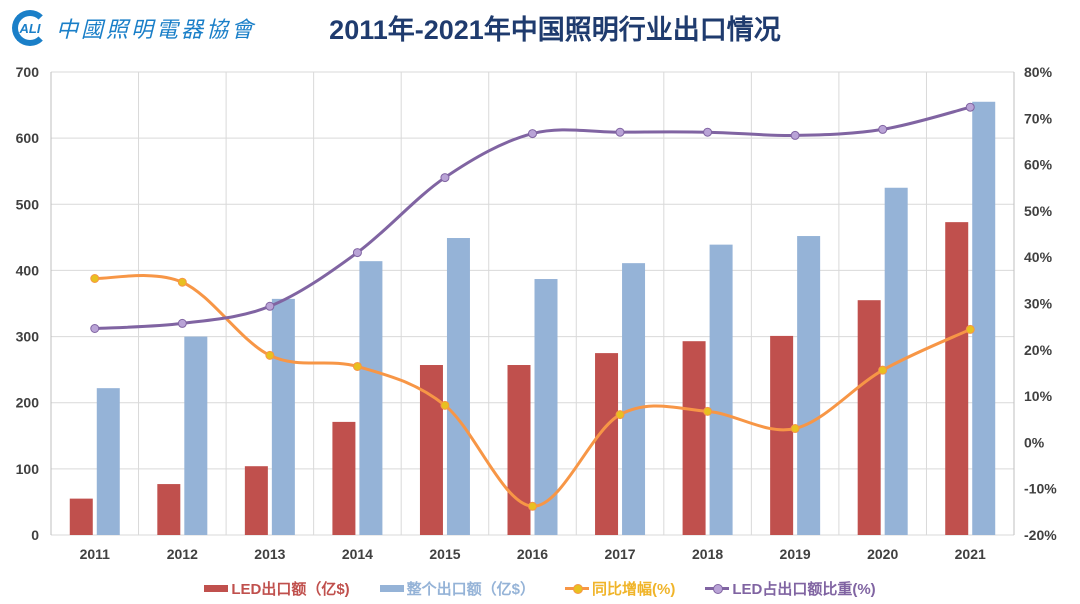  I want to click on legend-label: LED占出口额比重(%), so click(804, 589).